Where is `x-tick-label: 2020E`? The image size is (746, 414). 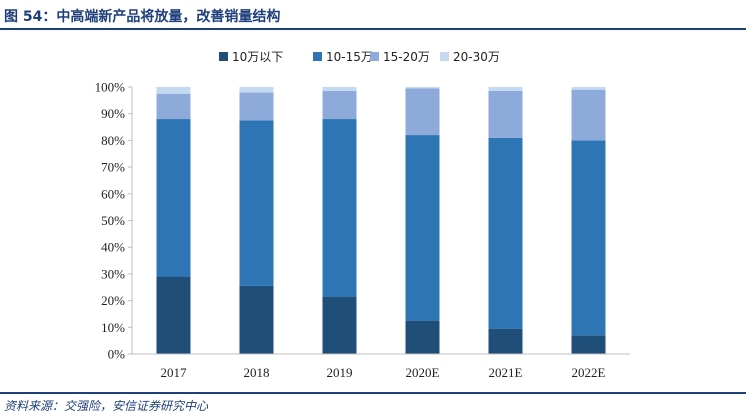 x-tick-label: 2020E is located at coordinates (423, 372).